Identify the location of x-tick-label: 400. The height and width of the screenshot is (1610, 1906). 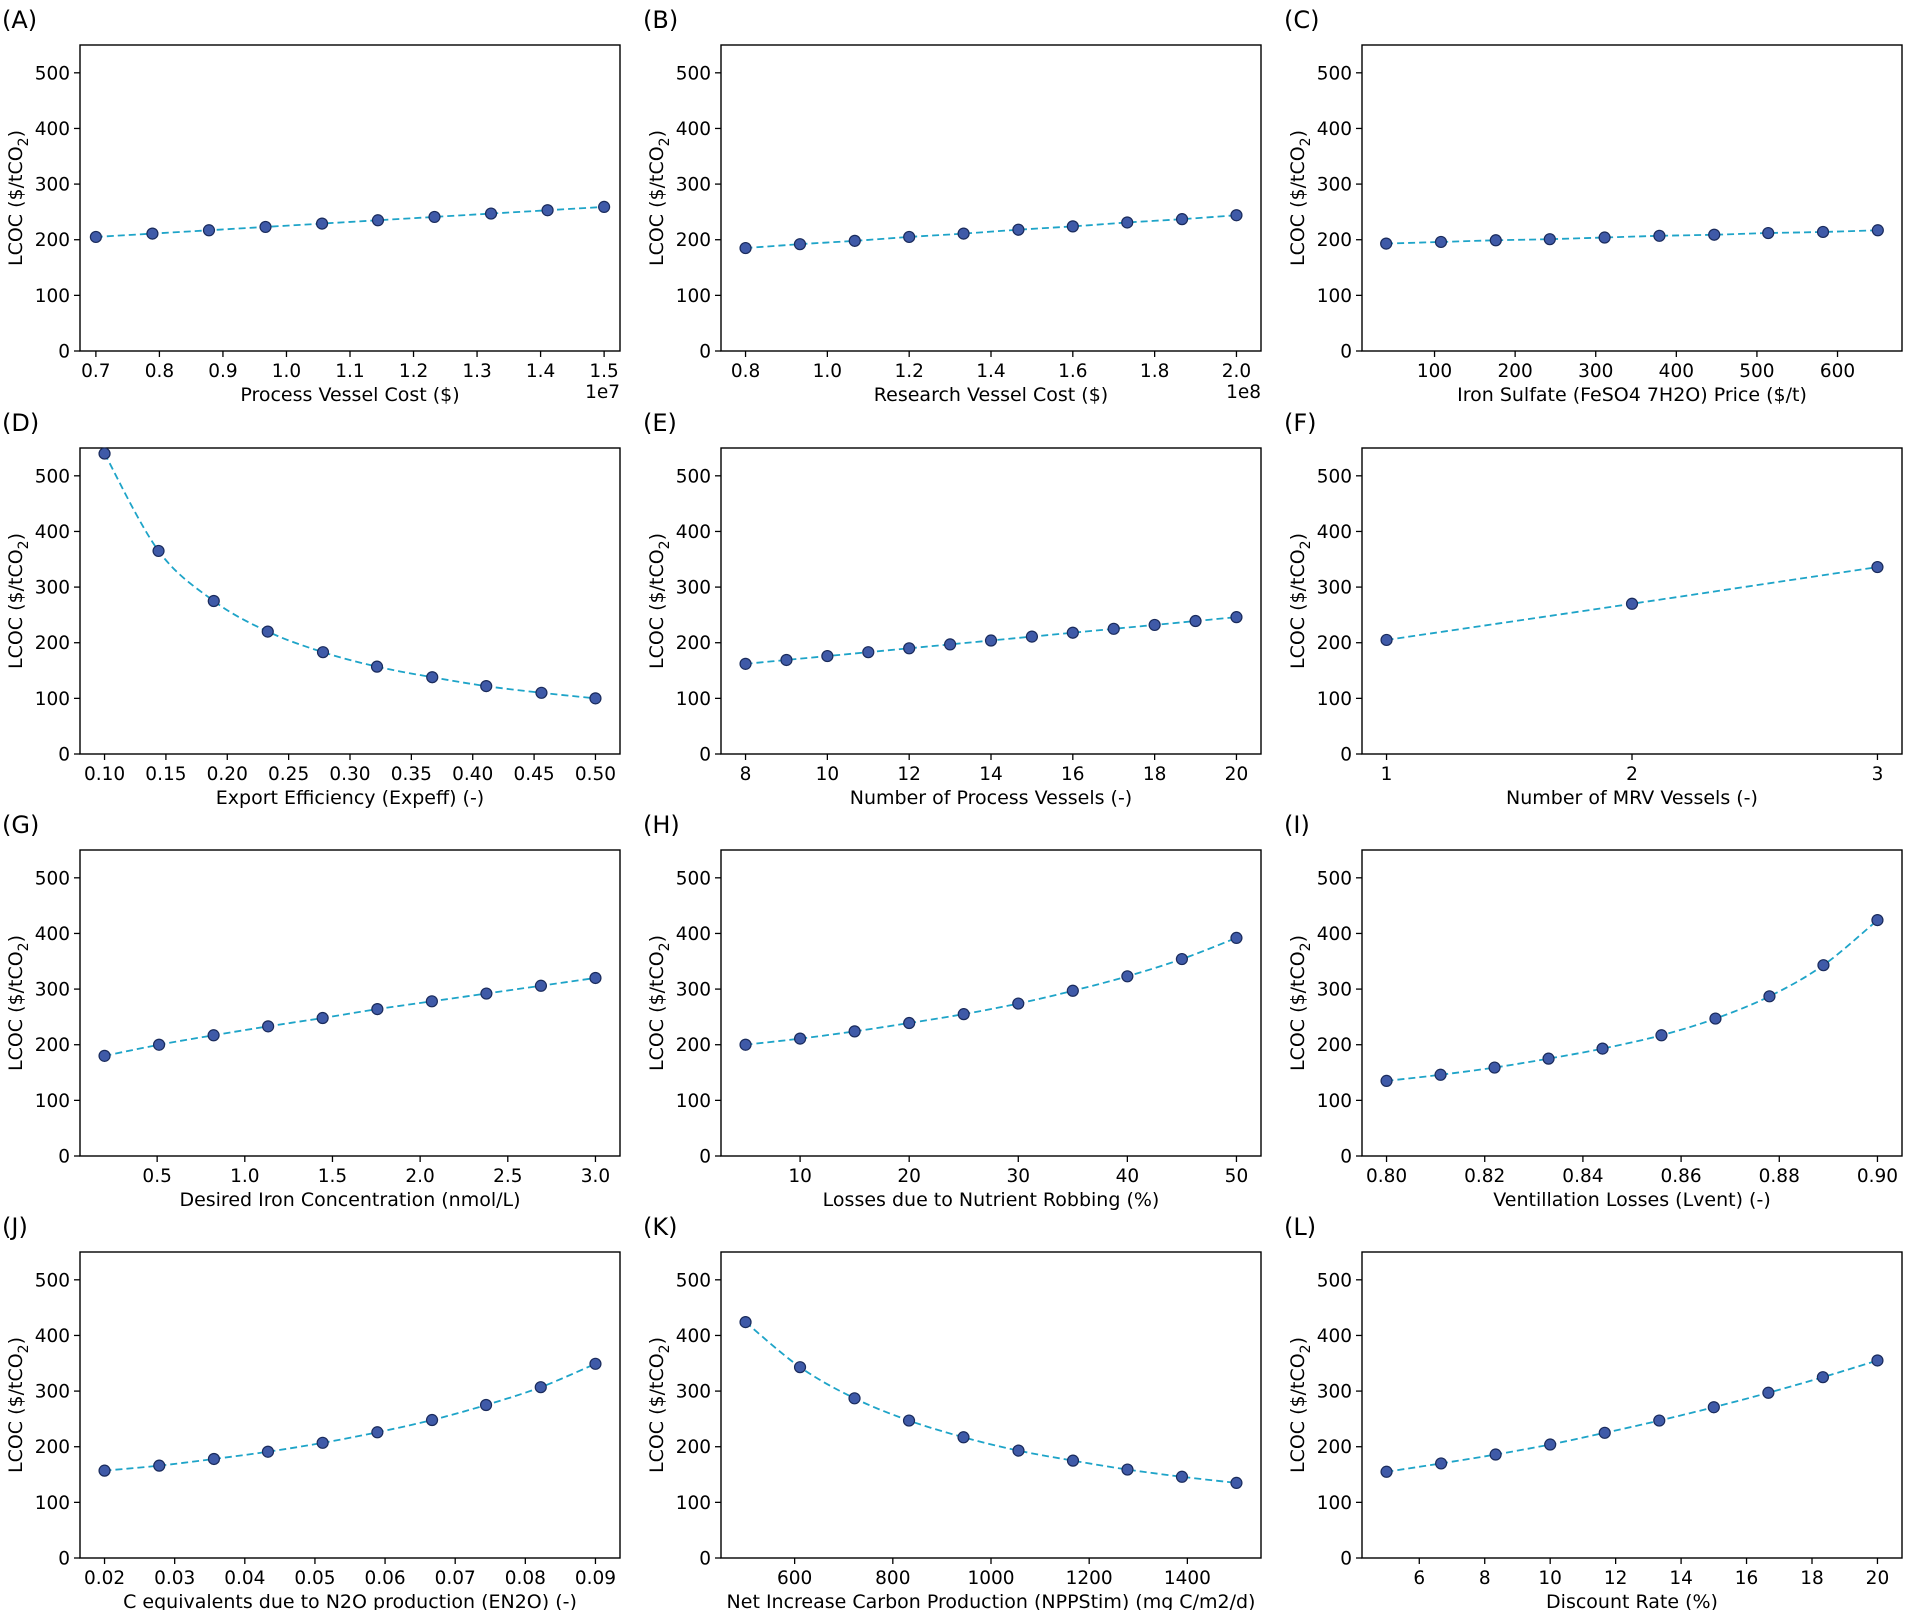
(1676, 371).